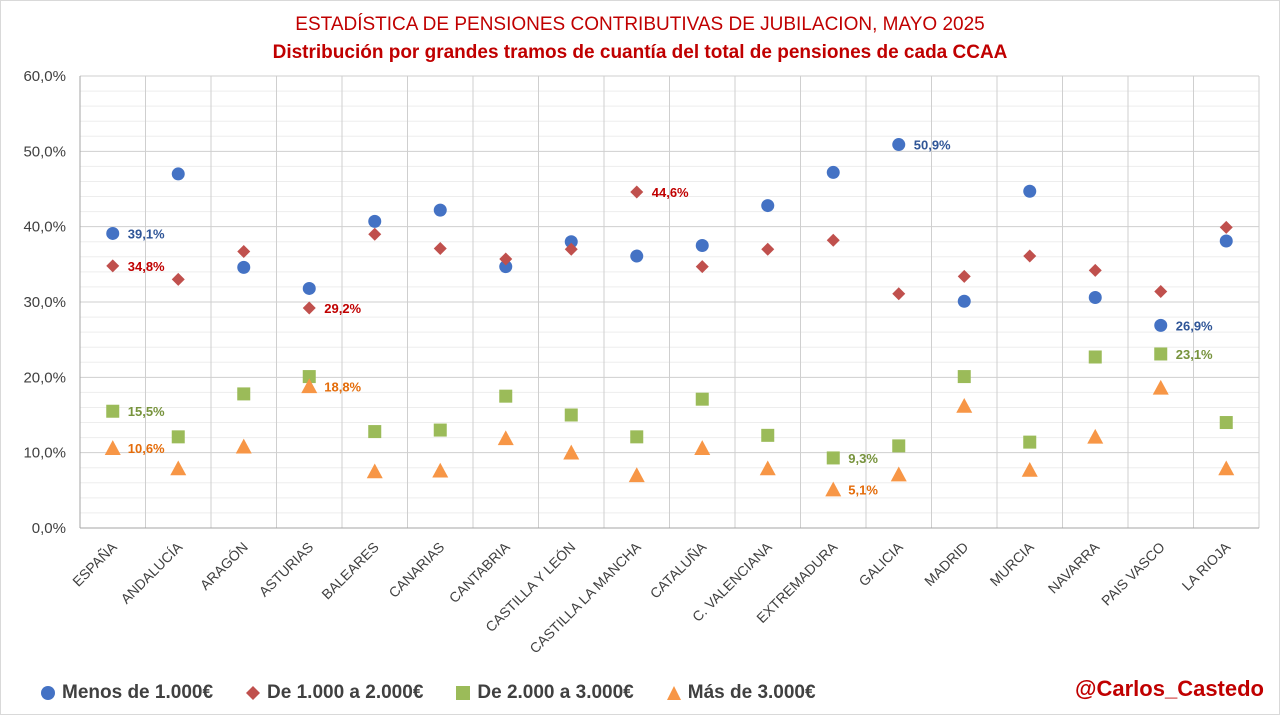  Describe the element at coordinates (44, 151) in the screenshot. I see `y-tick-label: 50,0%` at that location.